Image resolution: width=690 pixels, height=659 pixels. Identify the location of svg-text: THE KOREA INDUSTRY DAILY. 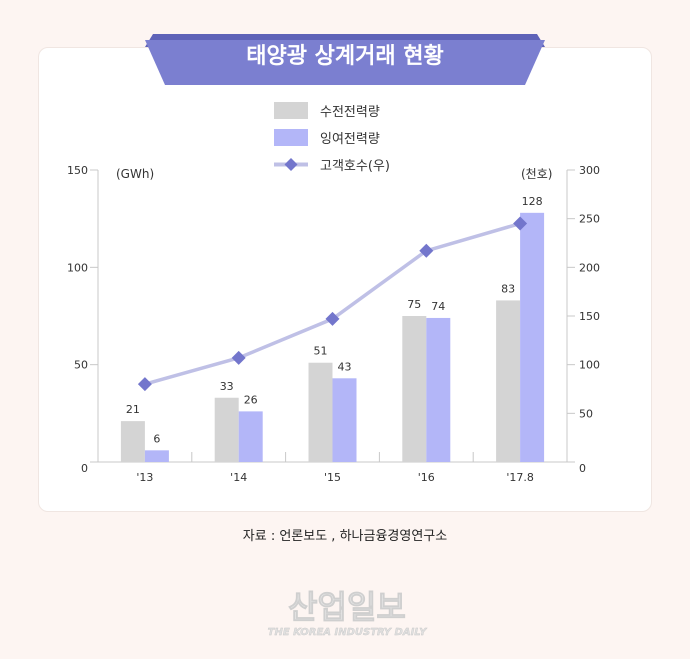
(348, 632).